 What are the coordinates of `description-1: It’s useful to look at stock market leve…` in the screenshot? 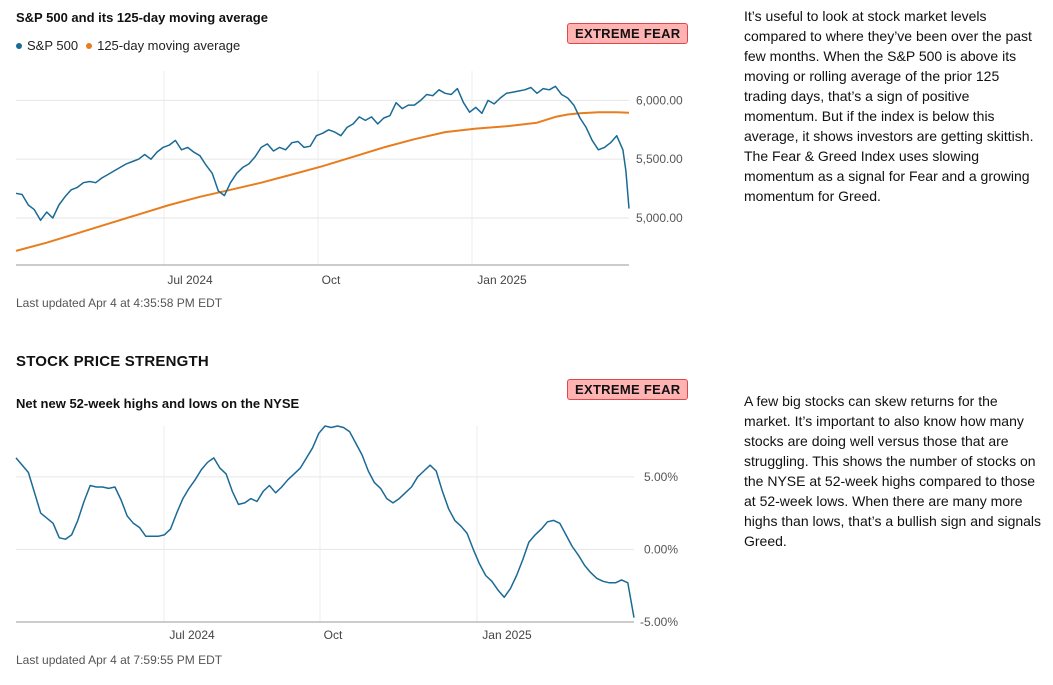 It's located at (889, 106).